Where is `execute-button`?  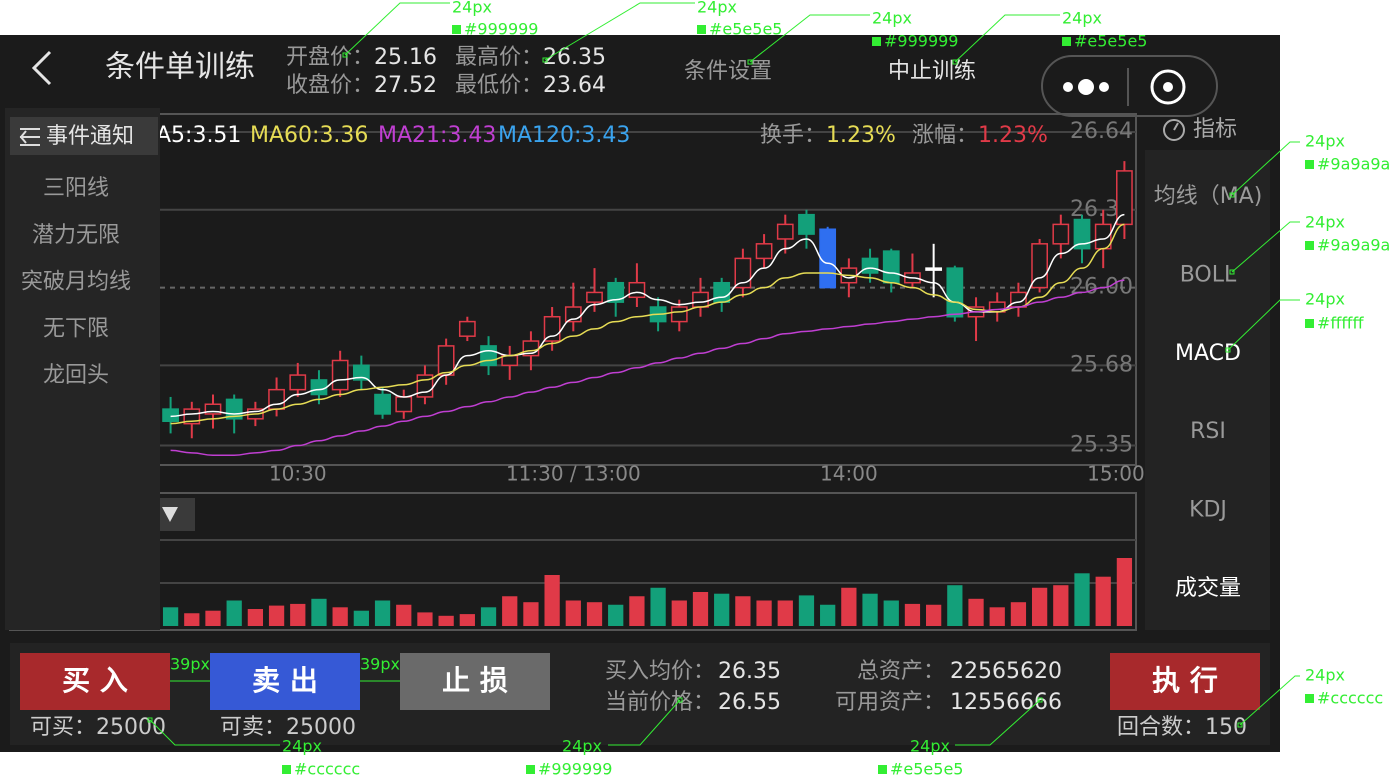 execute-button is located at coordinates (1185, 681).